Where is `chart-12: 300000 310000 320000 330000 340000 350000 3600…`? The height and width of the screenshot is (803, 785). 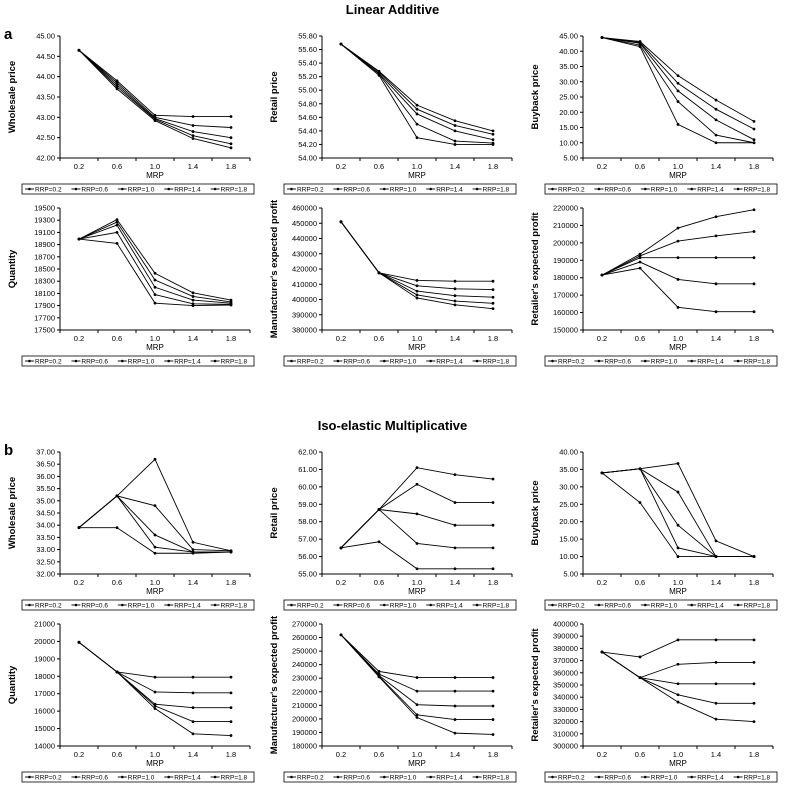 chart-12: 300000 310000 320000 330000 340000 350000 3600… is located at coordinates (654, 701).